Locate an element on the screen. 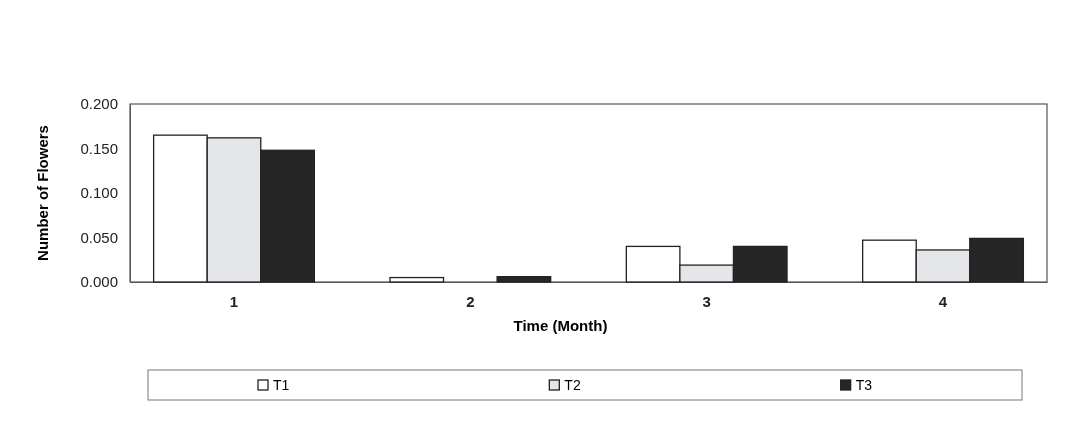 The width and height of the screenshot is (1077, 436). y-tick-label: 0.000 is located at coordinates (99, 282).